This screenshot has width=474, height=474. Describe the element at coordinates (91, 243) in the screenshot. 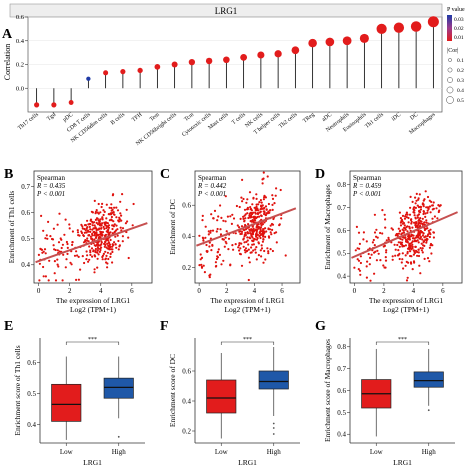

I see `scatter-fit-line` at that location.